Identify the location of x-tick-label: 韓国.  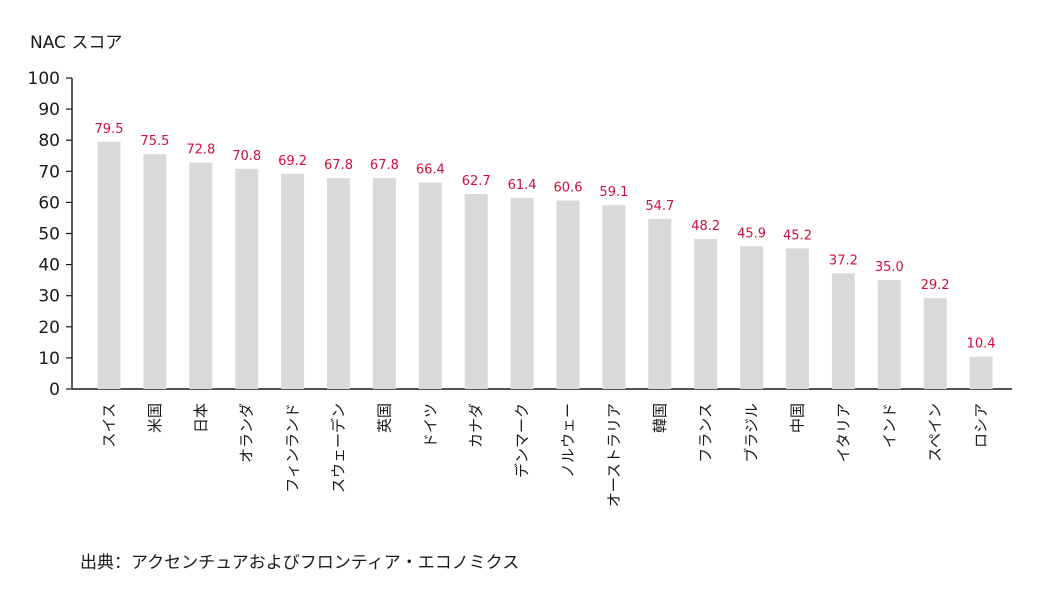
(660, 418).